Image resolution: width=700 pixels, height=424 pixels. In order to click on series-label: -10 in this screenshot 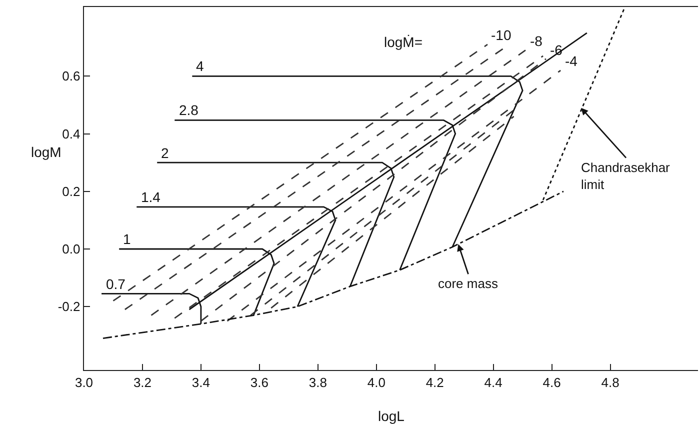, I will do `click(501, 35)`.